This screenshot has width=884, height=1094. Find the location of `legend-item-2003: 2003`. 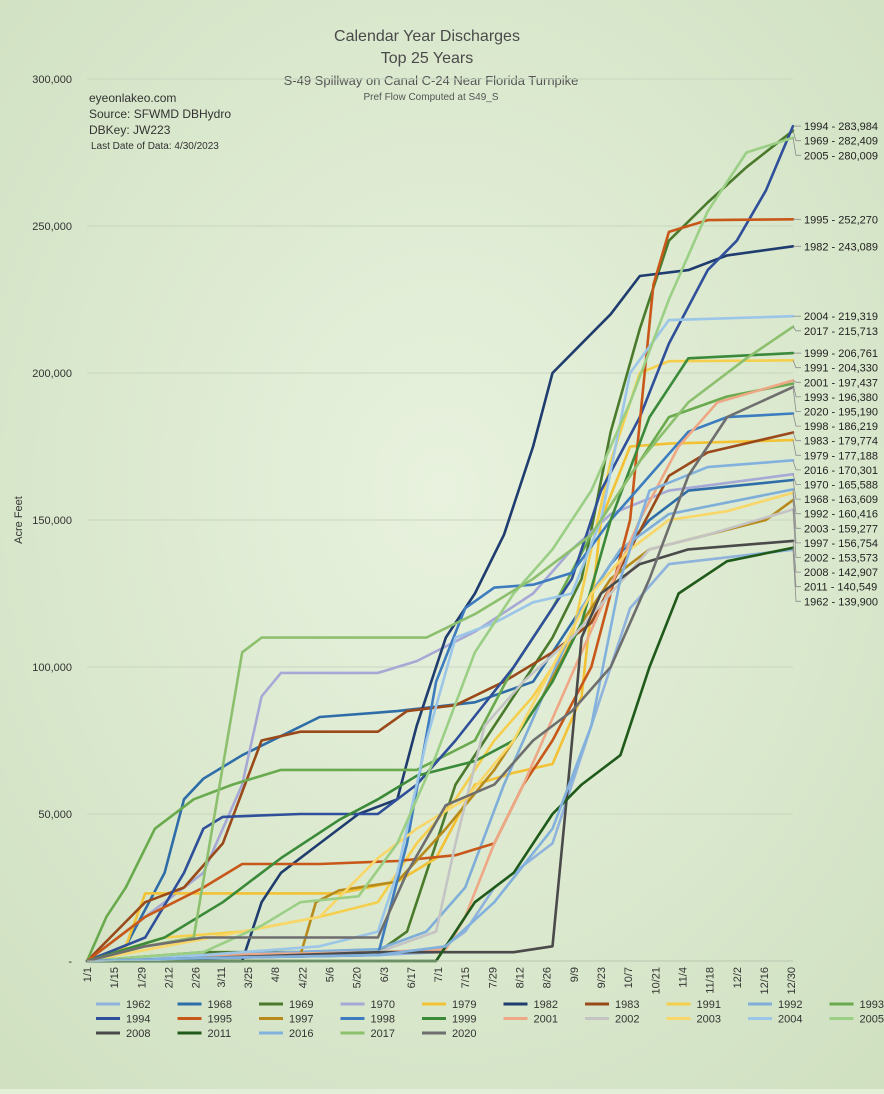

legend-item-2003: 2003 is located at coordinates (693, 1020).